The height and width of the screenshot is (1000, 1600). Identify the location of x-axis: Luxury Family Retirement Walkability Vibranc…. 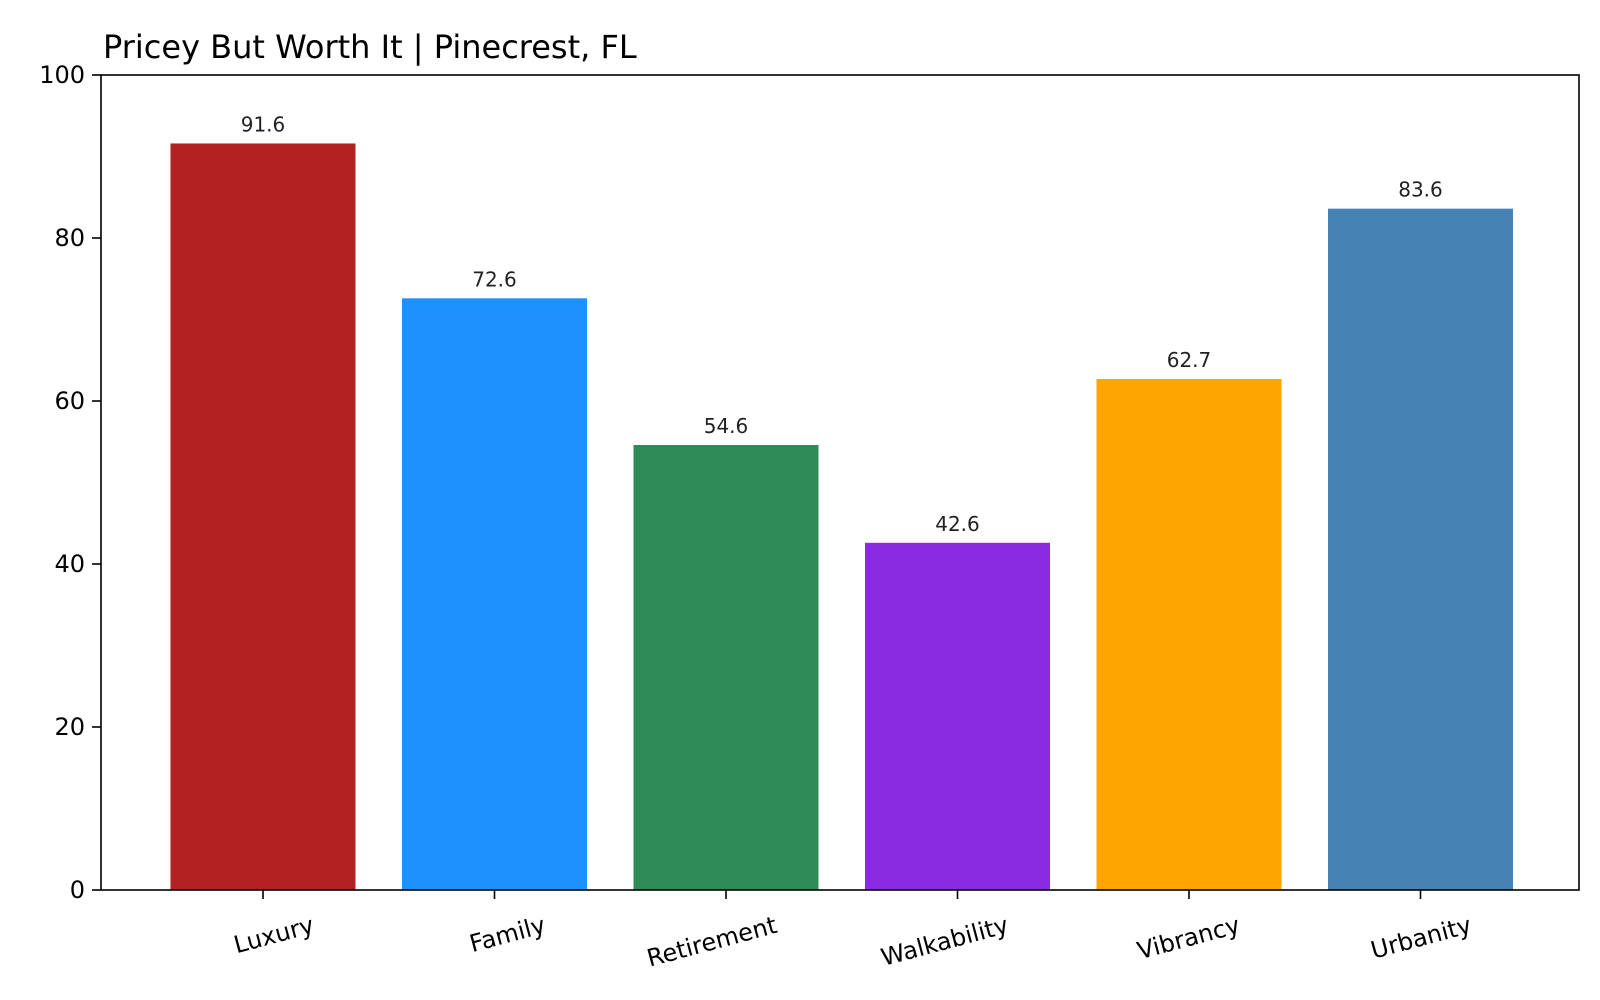
(853, 931).